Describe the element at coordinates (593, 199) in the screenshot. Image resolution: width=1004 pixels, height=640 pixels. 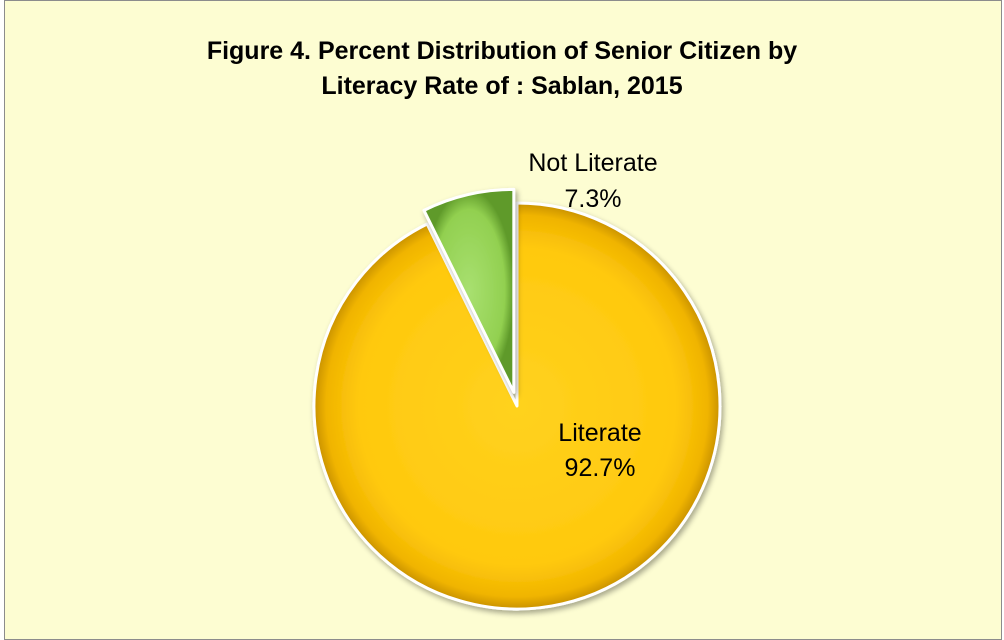
I see `data-value-not-literate: 7.3%` at that location.